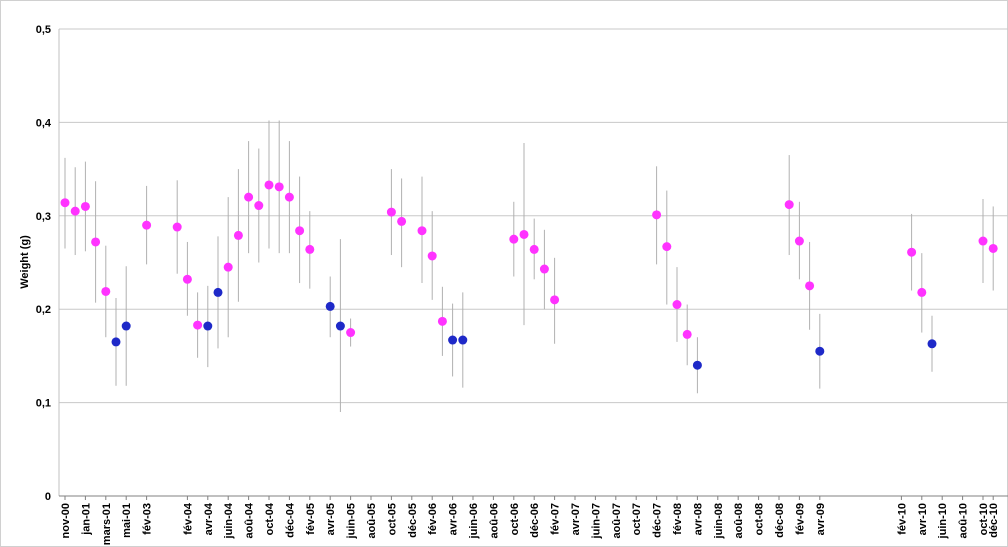 The height and width of the screenshot is (547, 1008). I want to click on x-tick-label: fév-09, so click(800, 519).